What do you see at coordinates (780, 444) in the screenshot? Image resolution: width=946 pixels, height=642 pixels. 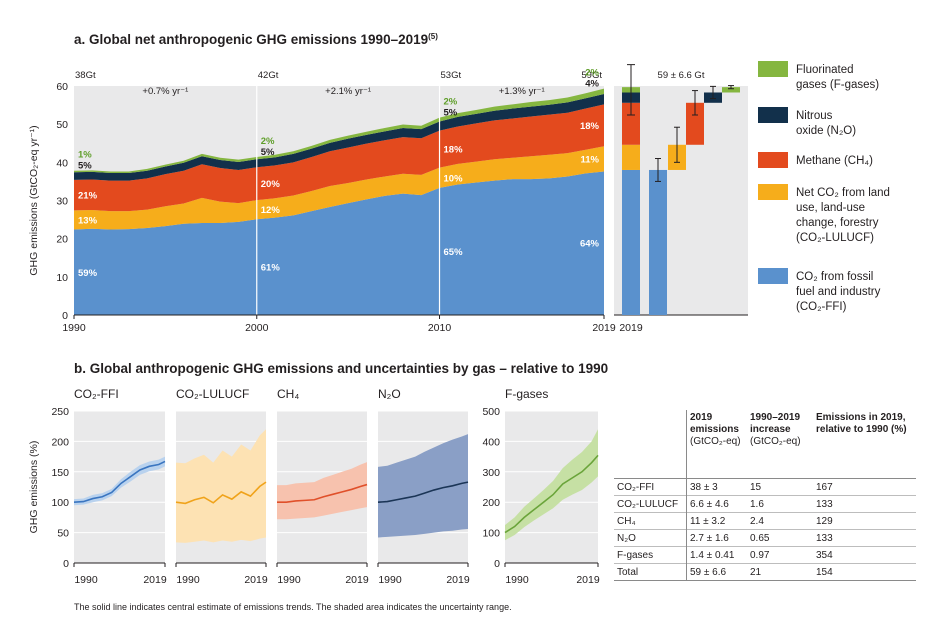 I see `table-header-increase: 1990–2019 increase (GtCO₂-eq)` at bounding box center [780, 444].